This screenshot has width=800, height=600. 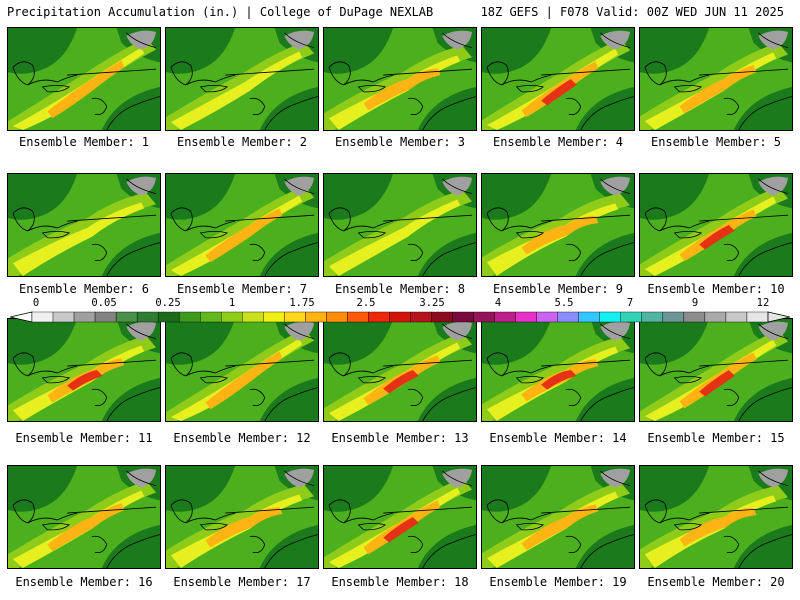 What do you see at coordinates (232, 303) in the screenshot?
I see `colorbar-tick-label: 1` at bounding box center [232, 303].